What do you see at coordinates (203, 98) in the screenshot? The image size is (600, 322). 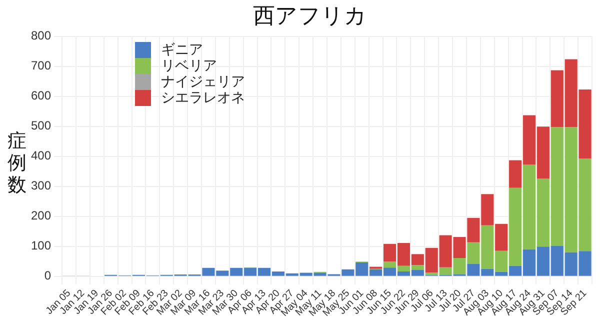 I see `legend-label: シエラレオネ` at bounding box center [203, 98].